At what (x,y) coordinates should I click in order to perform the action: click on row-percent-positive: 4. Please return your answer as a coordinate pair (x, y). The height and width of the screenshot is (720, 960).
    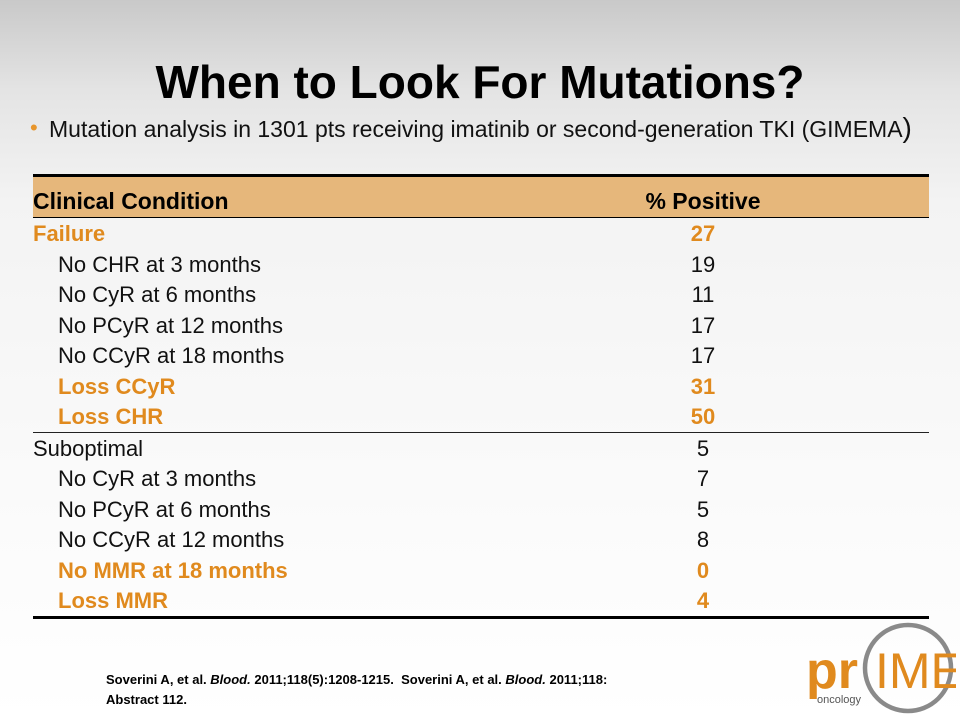
    Looking at the image, I should click on (703, 600).